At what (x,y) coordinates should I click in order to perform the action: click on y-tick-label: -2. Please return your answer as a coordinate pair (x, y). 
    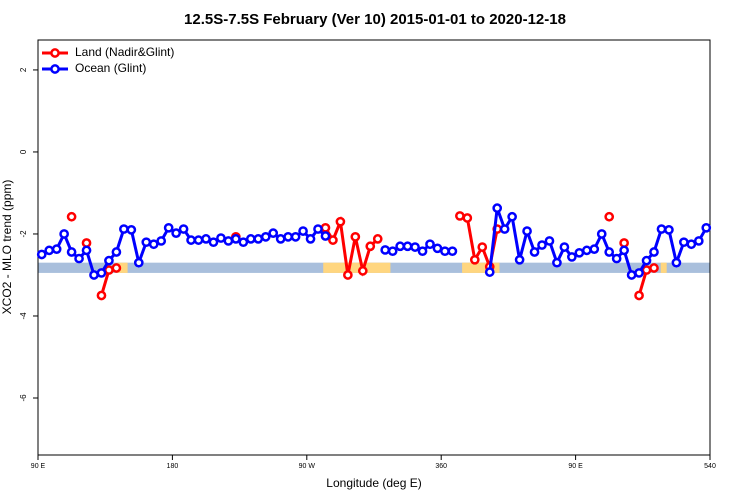
    Looking at the image, I should click on (23, 234).